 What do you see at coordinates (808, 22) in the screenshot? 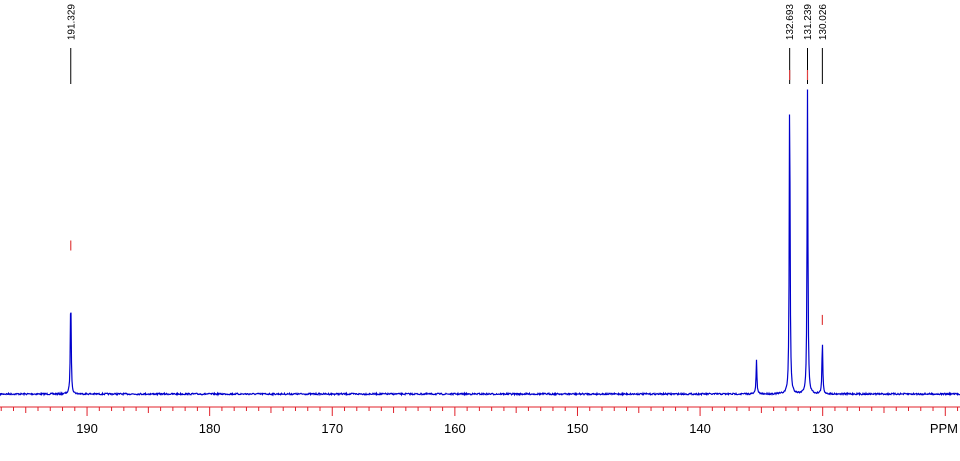
I see `peak-label-131.239: 131.239` at bounding box center [808, 22].